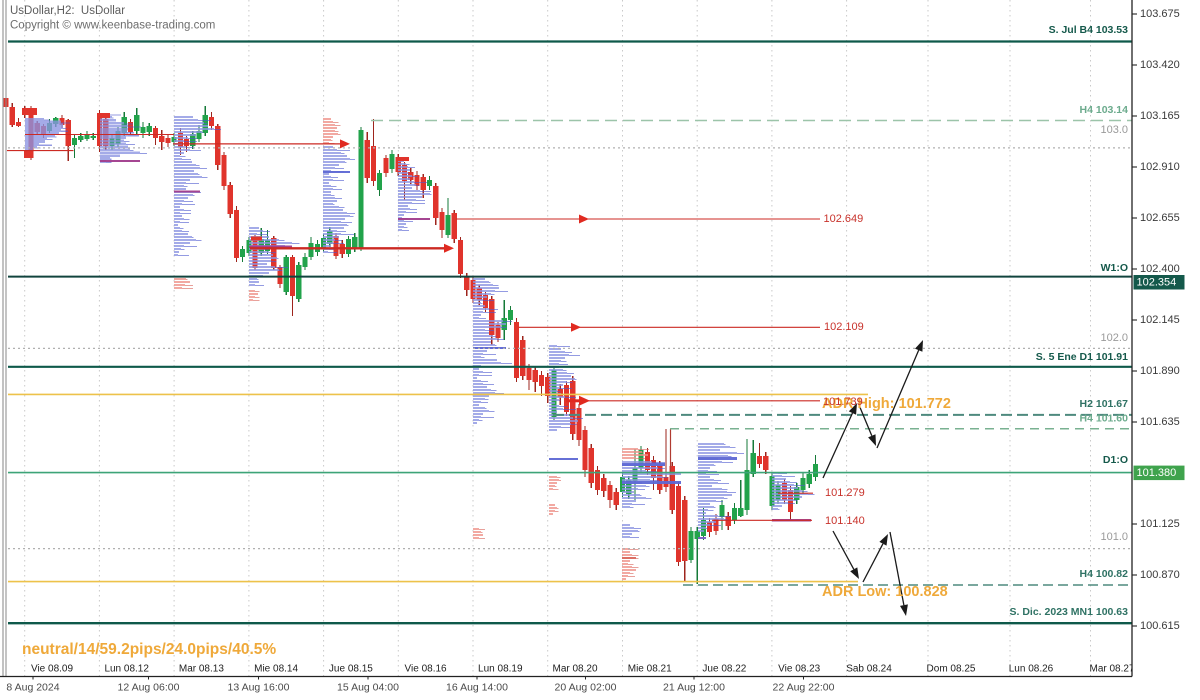 The width and height of the screenshot is (1200, 700). I want to click on svg-text: 103.165, so click(1160, 116).